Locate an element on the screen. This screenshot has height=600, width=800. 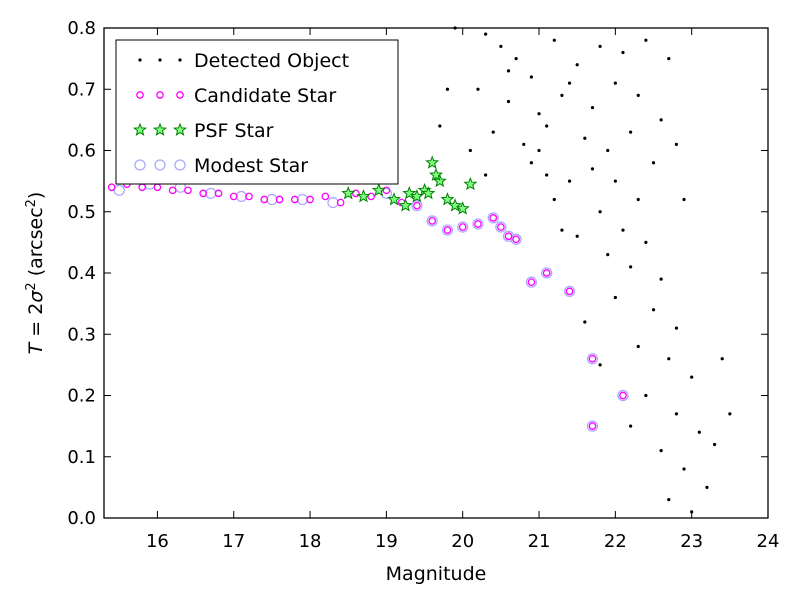
y-tick-label: 0.2 is located at coordinates (81, 396).